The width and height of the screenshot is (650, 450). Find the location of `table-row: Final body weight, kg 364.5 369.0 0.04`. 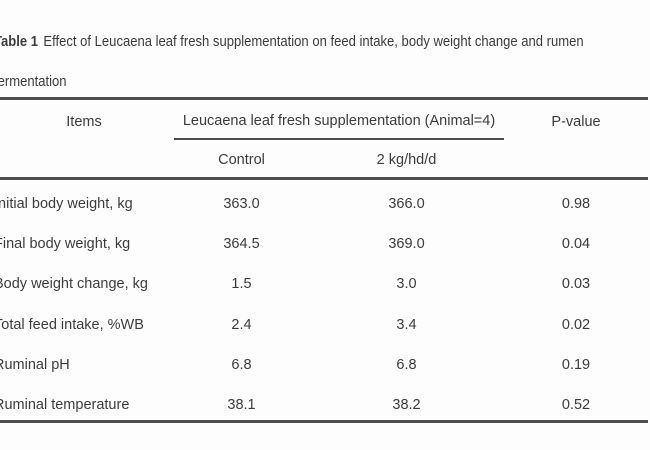

table-row: Final body weight, kg 364.5 369.0 0.04 is located at coordinates (324, 239).